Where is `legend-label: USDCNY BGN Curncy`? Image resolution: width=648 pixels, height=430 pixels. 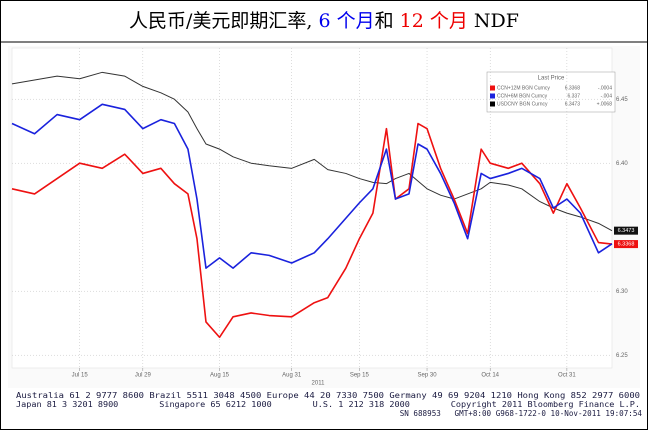
legend-label: USDCNY BGN Curncy is located at coordinates (522, 104).